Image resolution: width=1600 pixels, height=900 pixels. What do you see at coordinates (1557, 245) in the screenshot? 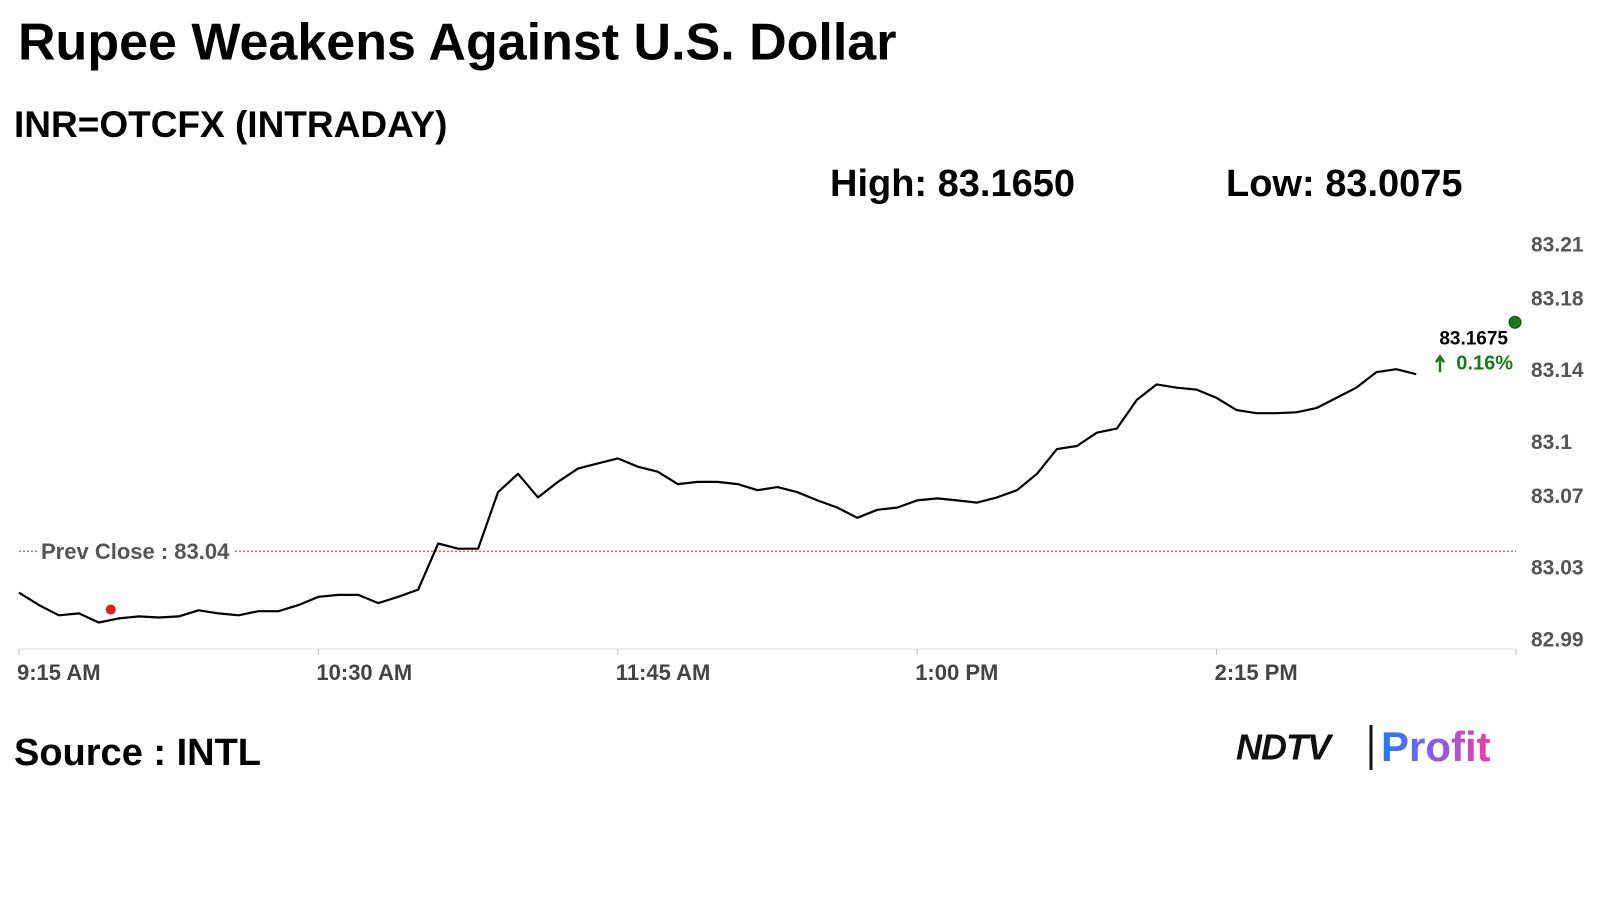
I see `y-tick-label: 83.21` at bounding box center [1557, 245].